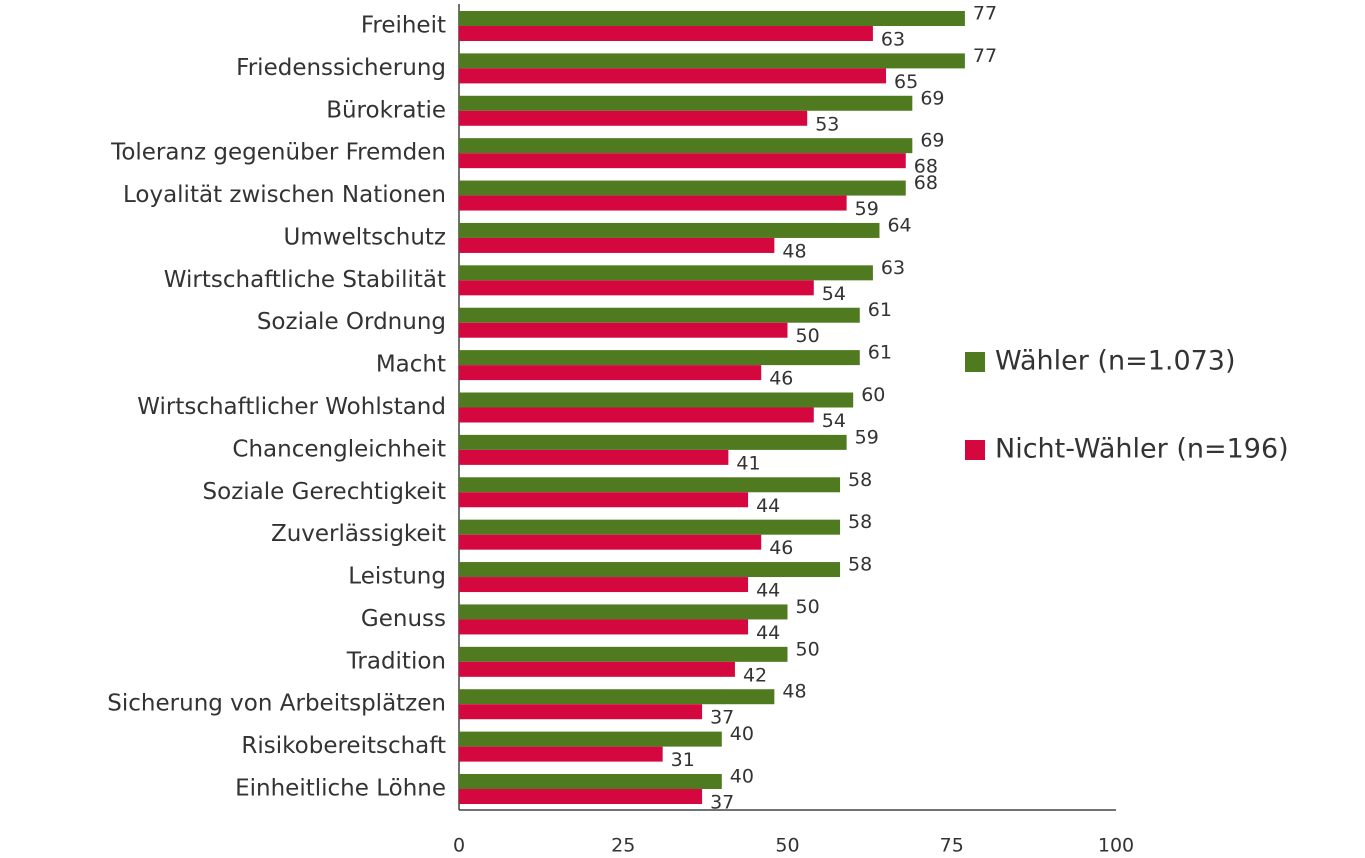  Describe the element at coordinates (324, 492) in the screenshot. I see `y-tick-label: Soziale Gerechtigkeit` at that location.